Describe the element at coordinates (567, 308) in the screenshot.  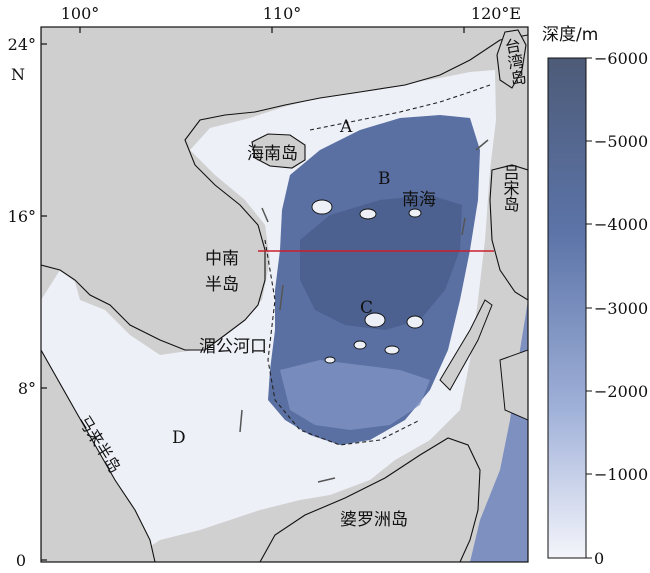
I see `colorbar` at that location.